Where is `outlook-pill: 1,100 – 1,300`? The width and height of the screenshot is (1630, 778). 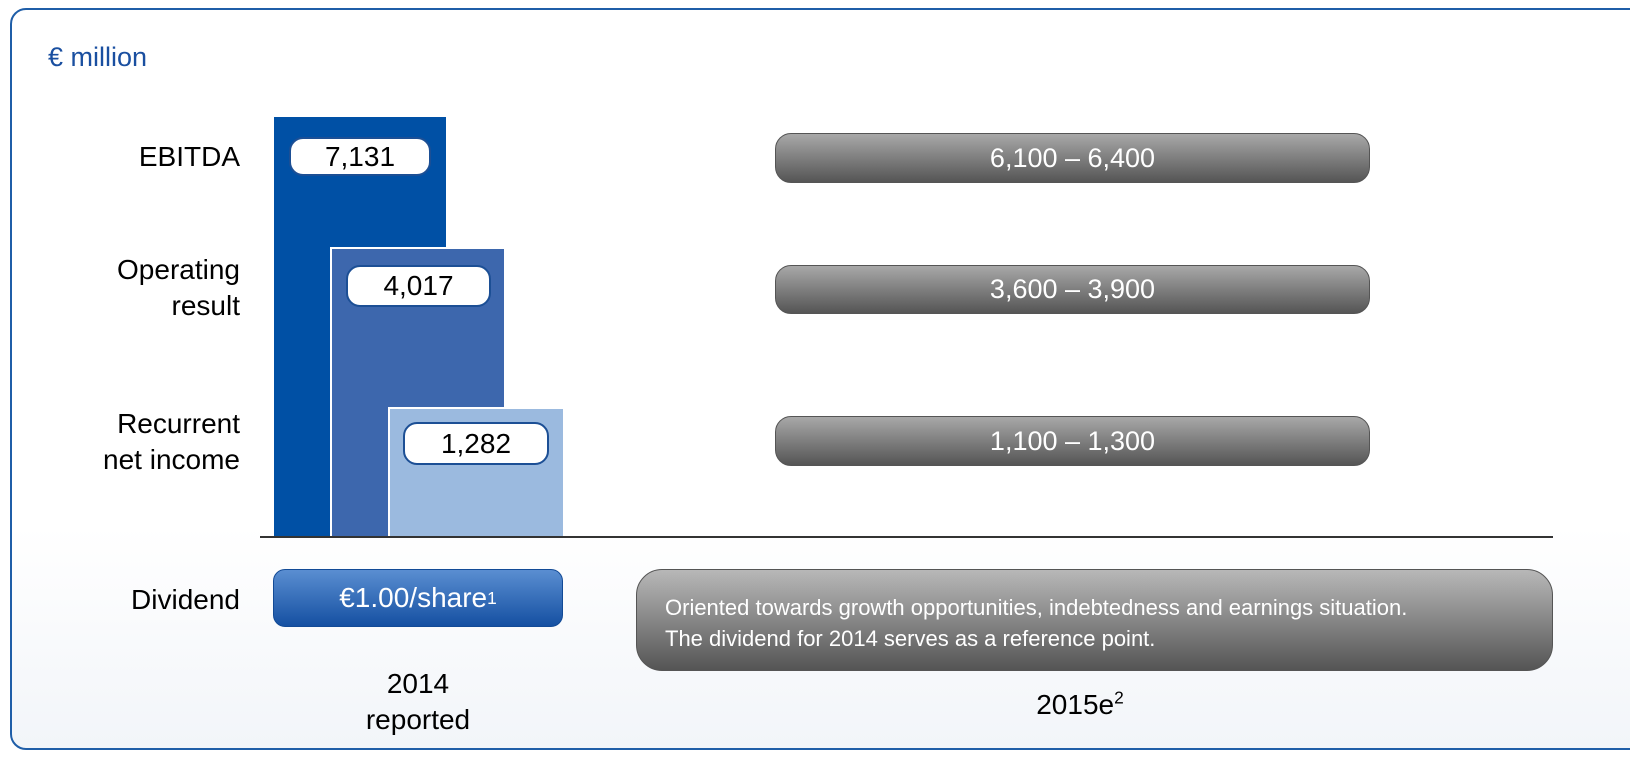 outlook-pill: 1,100 – 1,300 is located at coordinates (1072, 441).